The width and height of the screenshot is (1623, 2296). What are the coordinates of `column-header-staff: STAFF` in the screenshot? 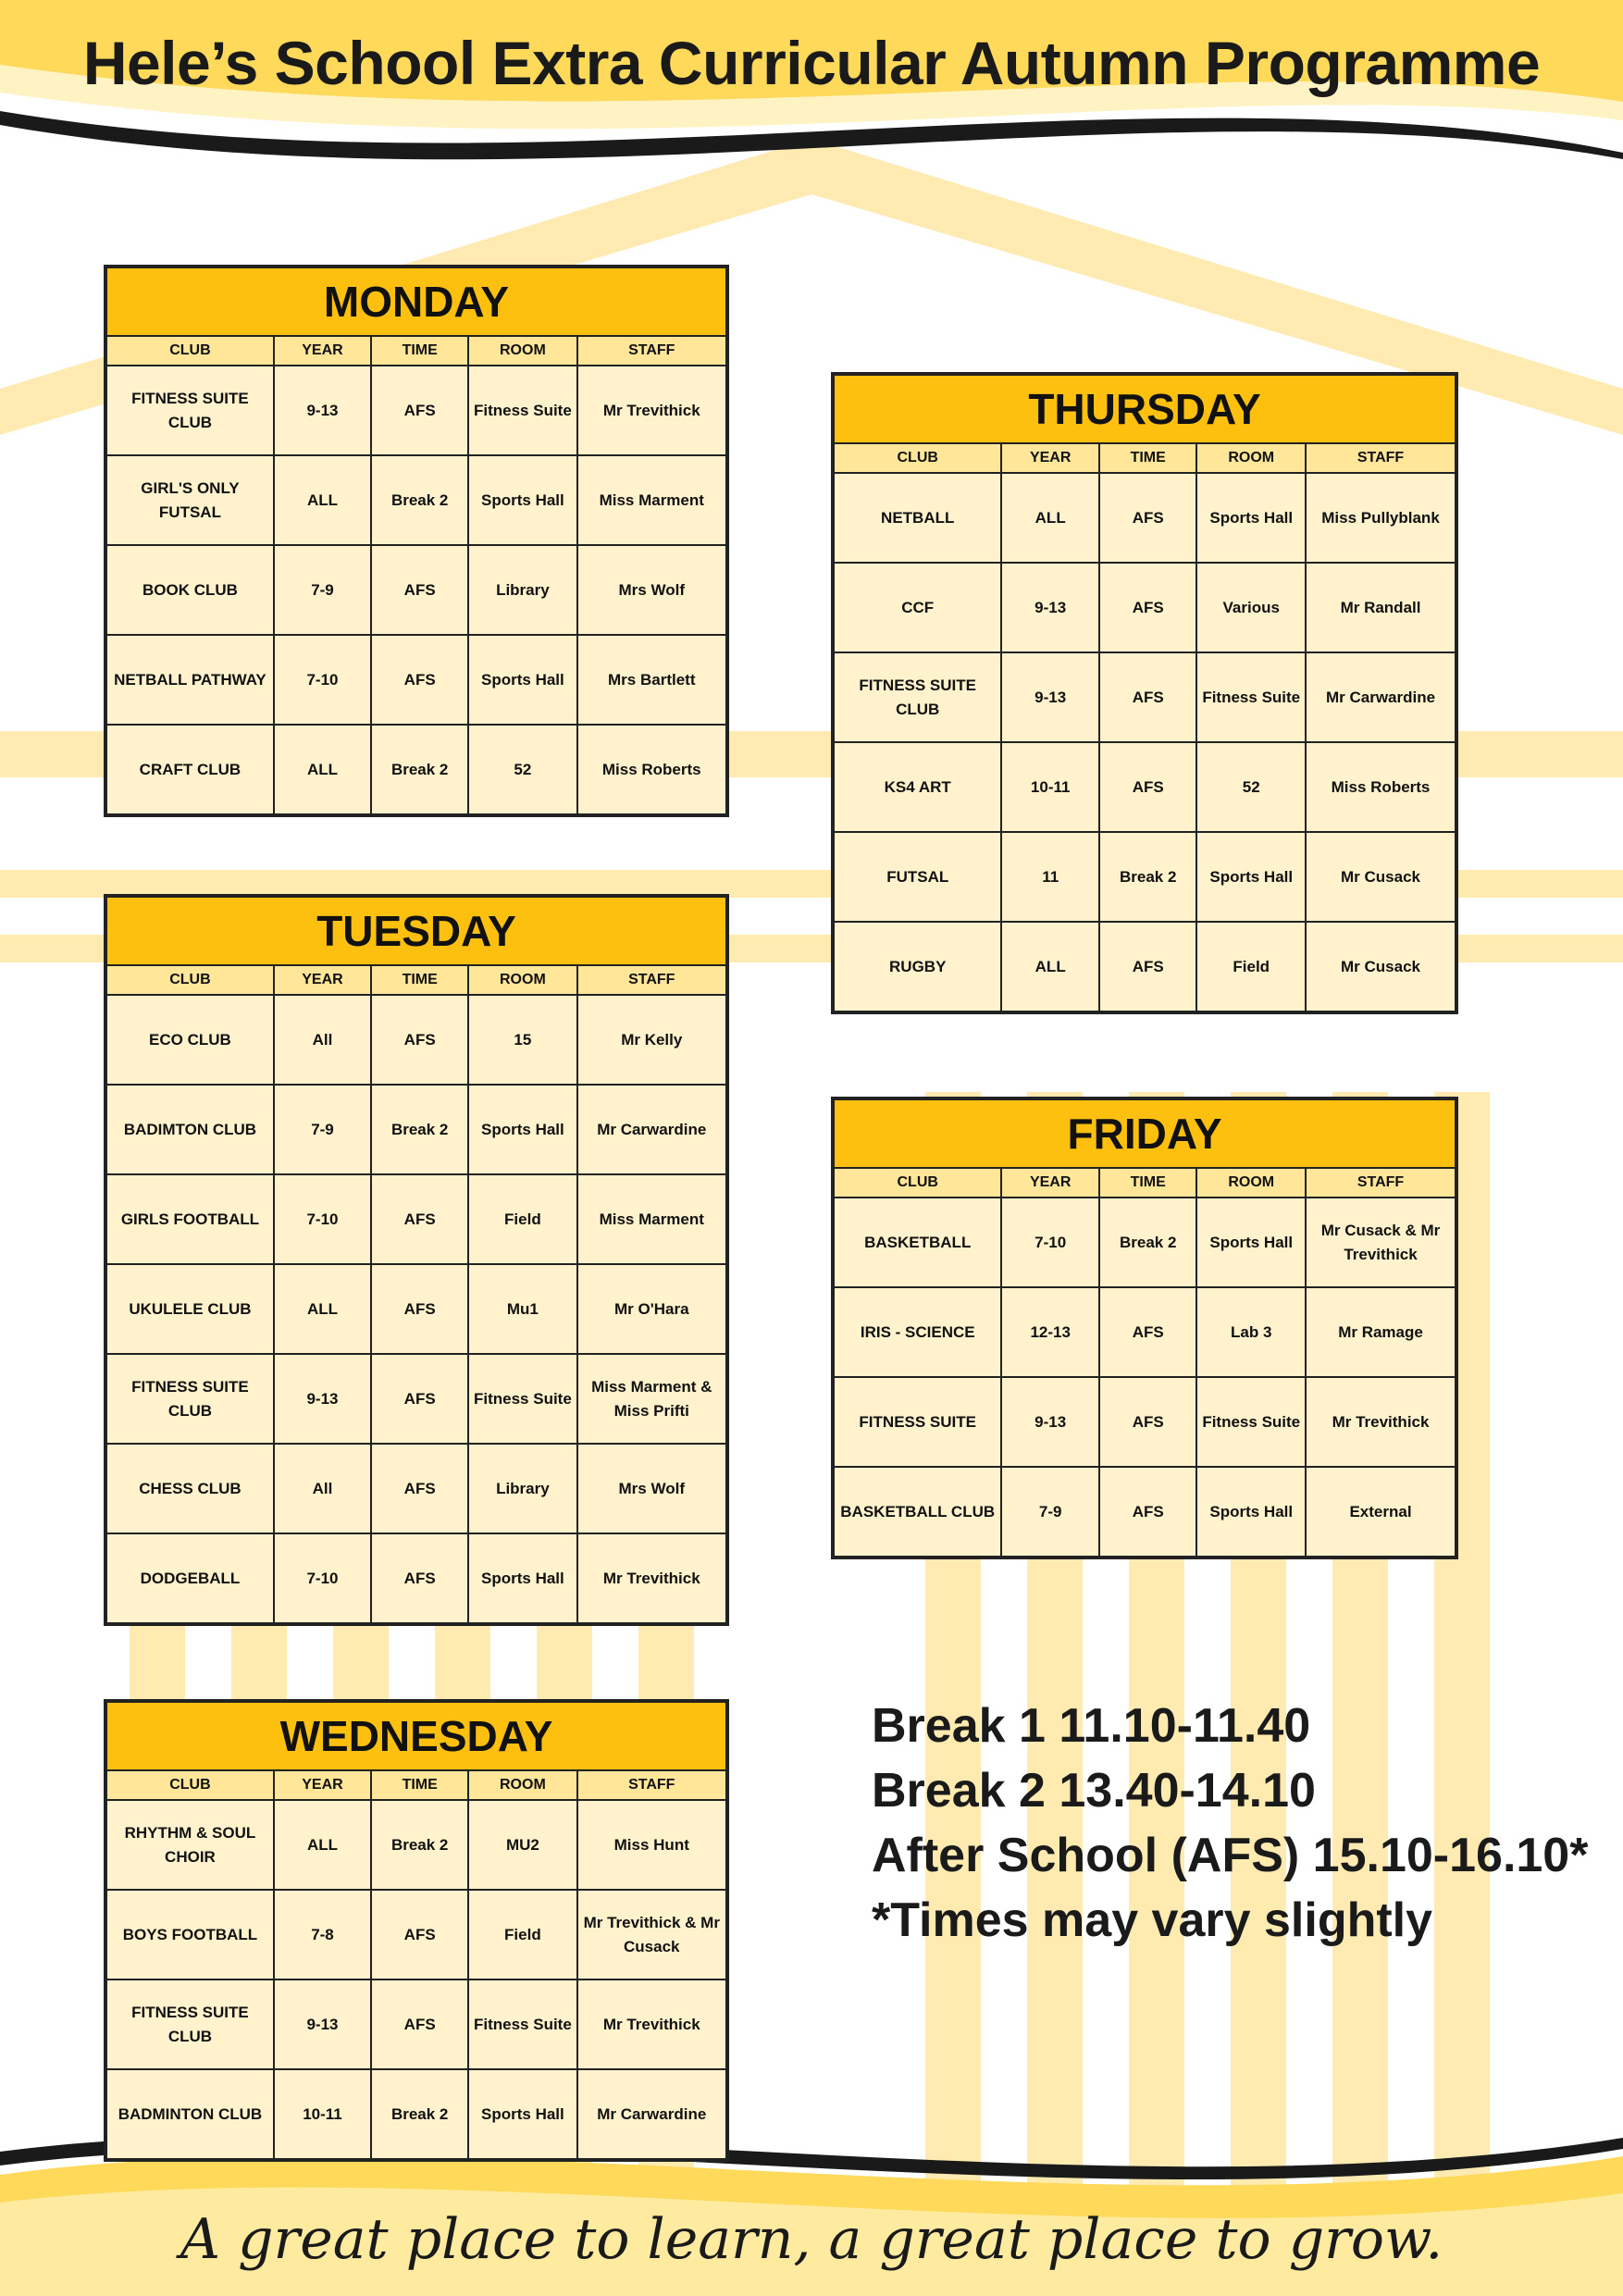 It's located at (1380, 458).